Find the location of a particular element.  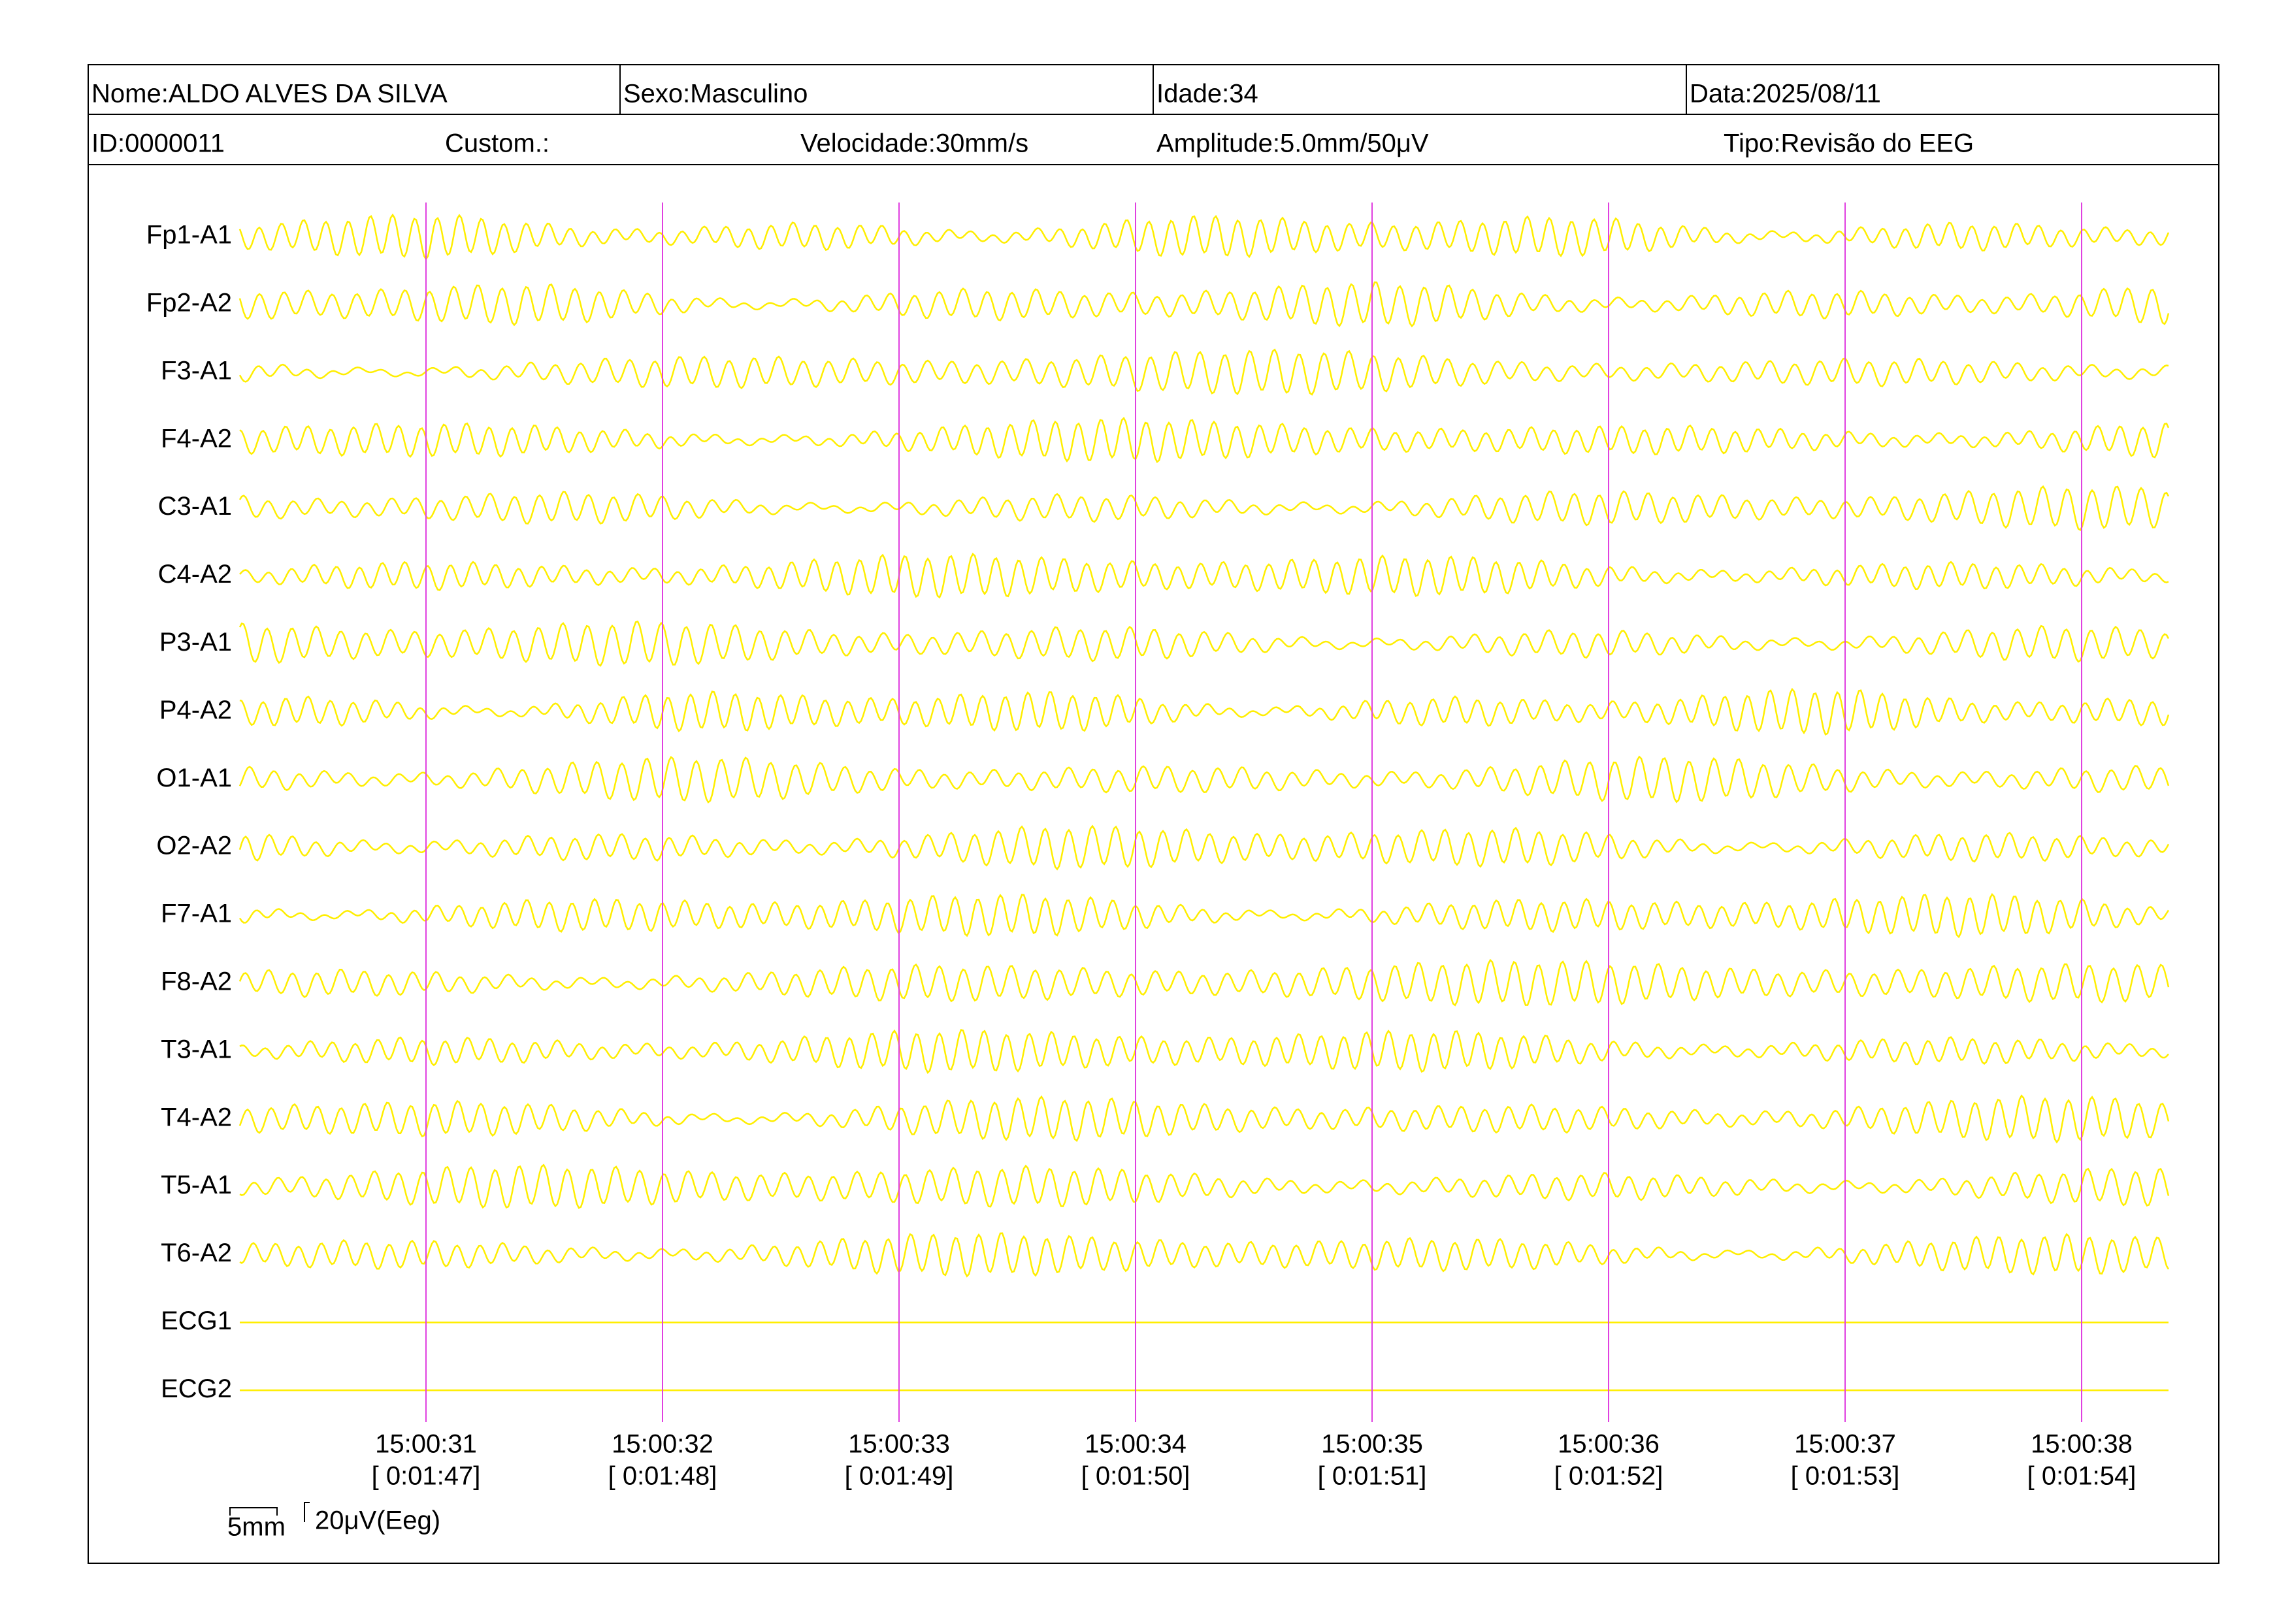

time-elapsed: [ 0:01:52] is located at coordinates (1608, 1476).